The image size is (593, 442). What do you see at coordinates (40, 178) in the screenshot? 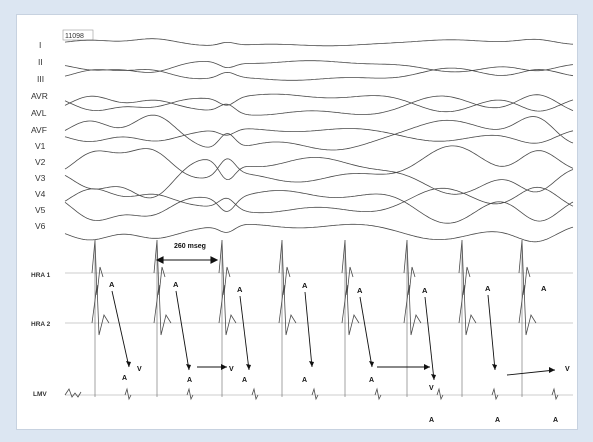
I see `lead-label-v3: V3` at bounding box center [40, 178].